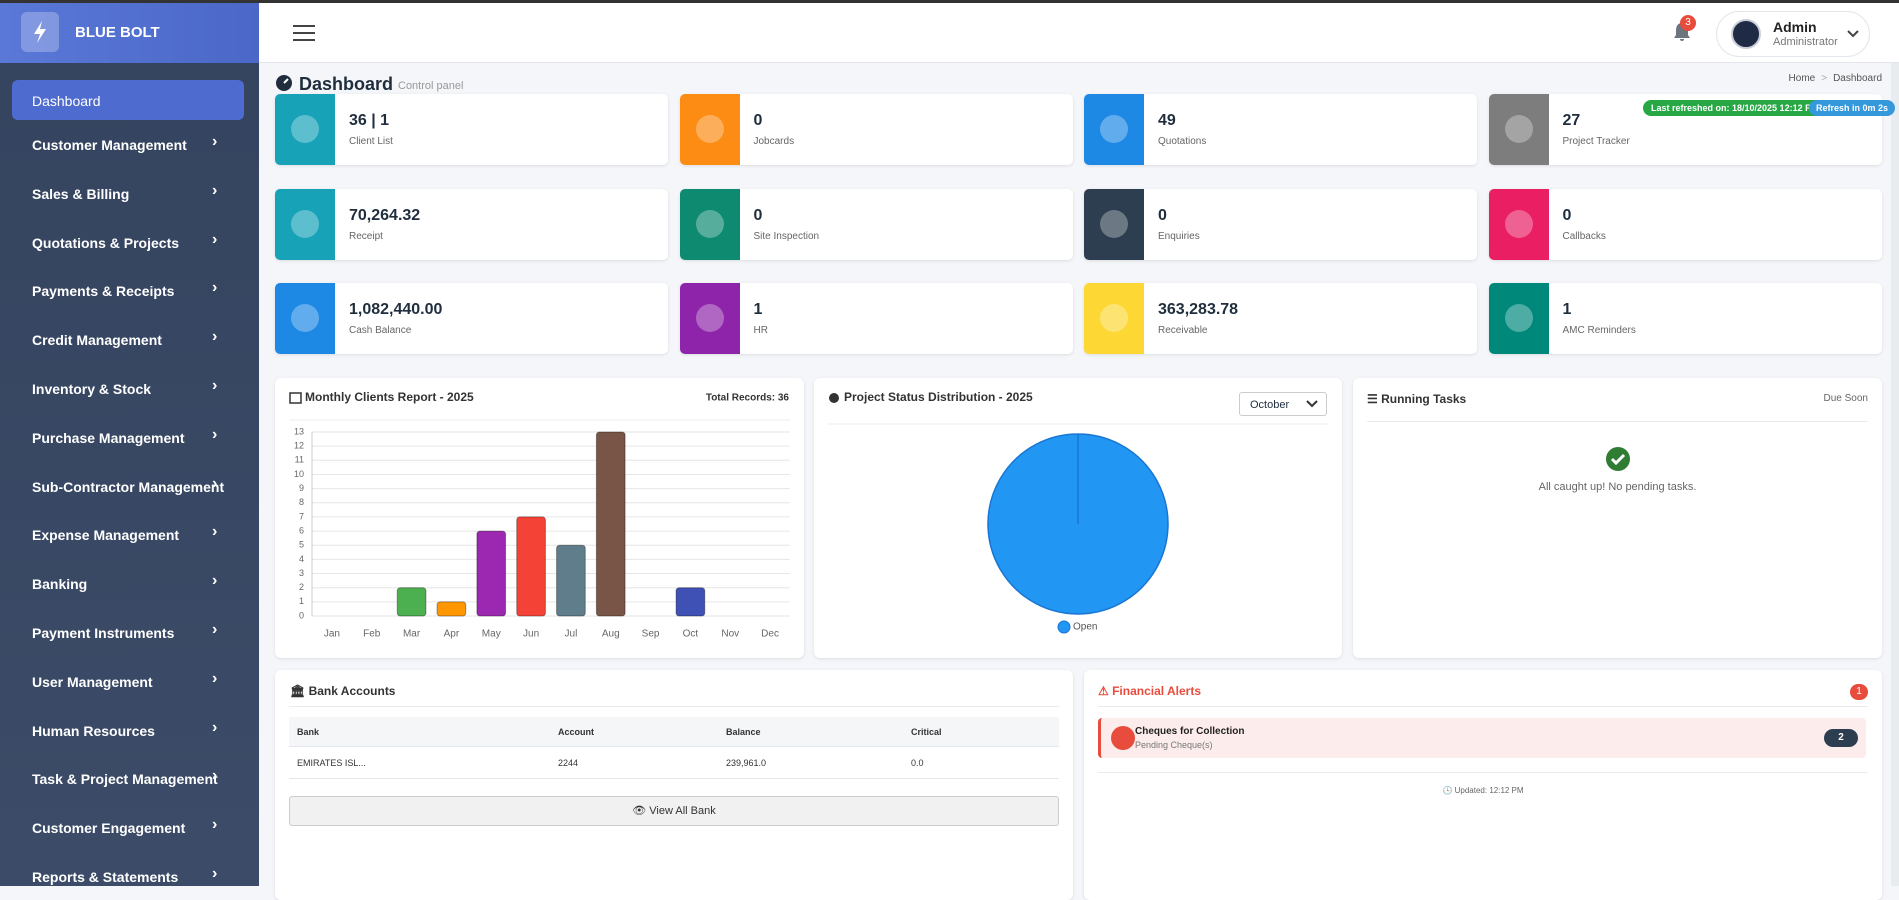 This screenshot has height=900, width=1899. What do you see at coordinates (1618, 459) in the screenshot?
I see `check-icon` at bounding box center [1618, 459].